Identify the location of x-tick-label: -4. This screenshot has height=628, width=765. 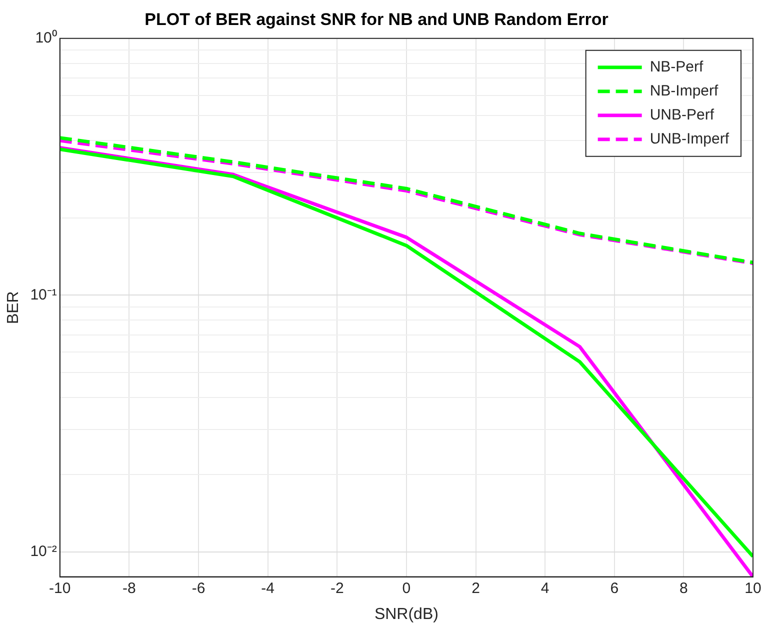
(267, 588).